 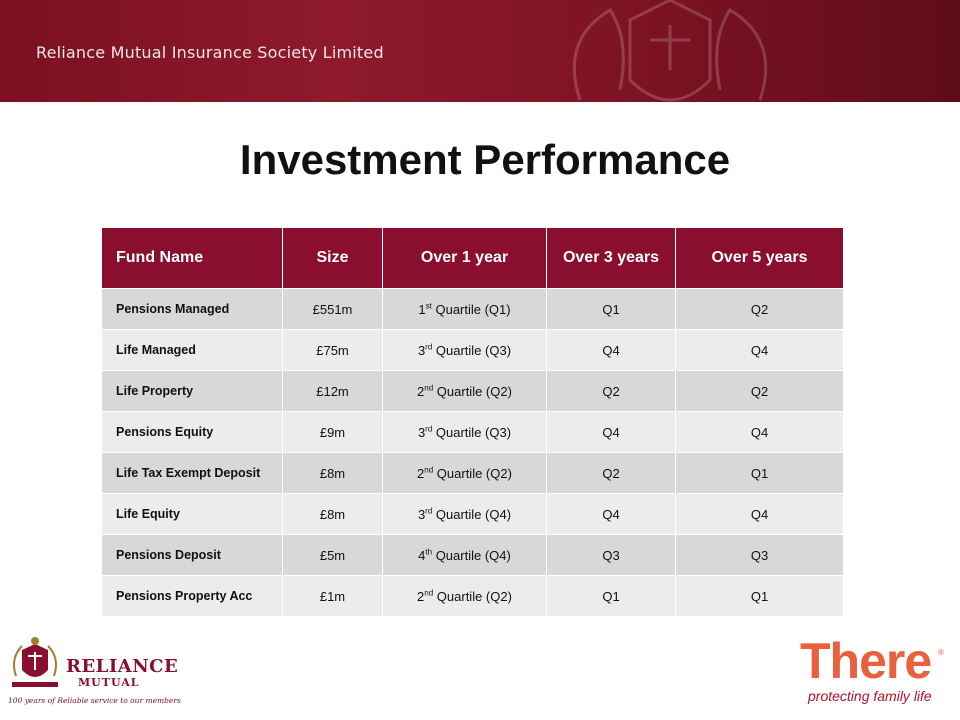 What do you see at coordinates (428, 306) in the screenshot?
I see `ordinal-suffix: st` at bounding box center [428, 306].